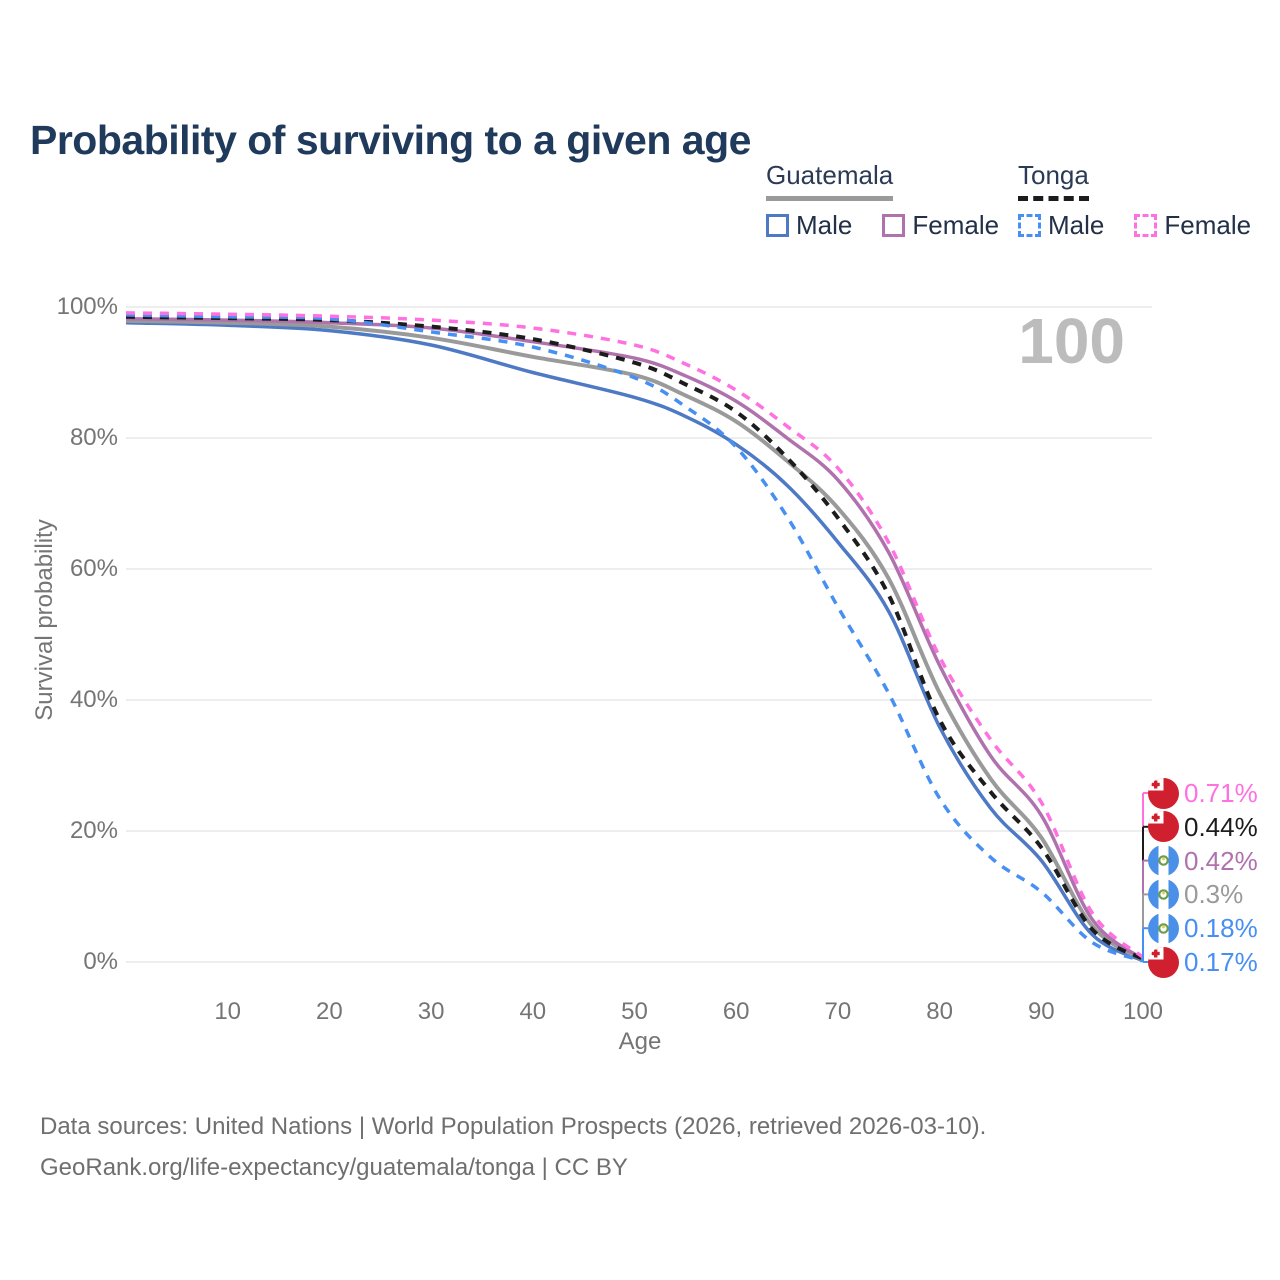 This screenshot has width=1280, height=1280. Describe the element at coordinates (93, 830) in the screenshot. I see `y-tick-label: 20%` at that location.